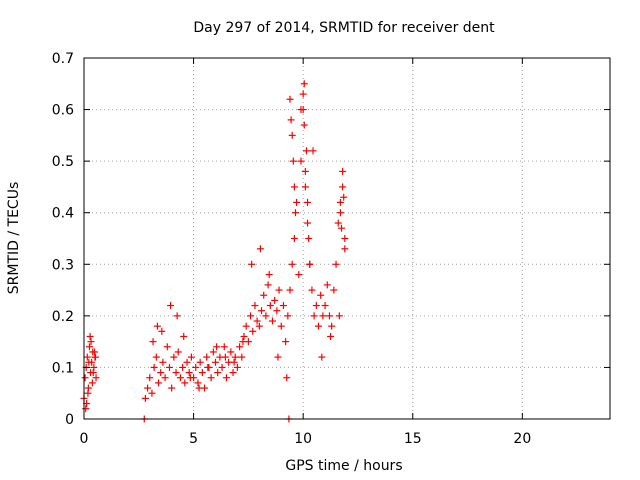 The width and height of the screenshot is (640, 480). Describe the element at coordinates (63, 239) in the screenshot. I see `y-tick-labels: 0 0.1 0.2 0.3 0.4 0.5 0.6 0.7` at that location.